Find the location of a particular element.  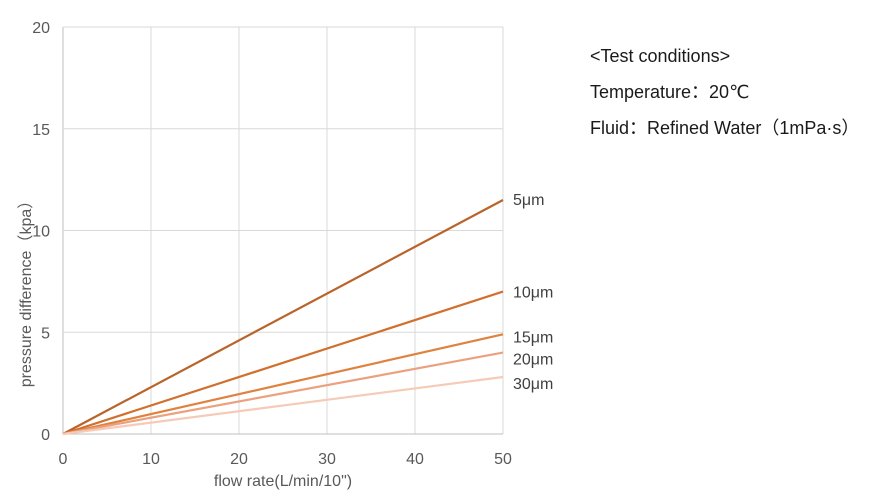

series-line-20μm is located at coordinates (283, 393).